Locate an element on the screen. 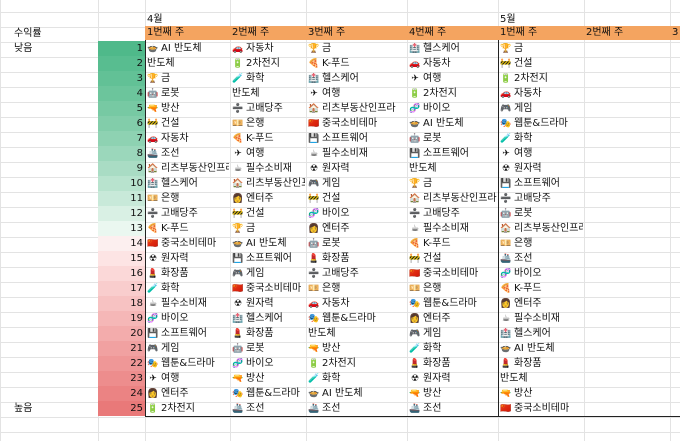  month-label: 5월 is located at coordinates (508, 19).